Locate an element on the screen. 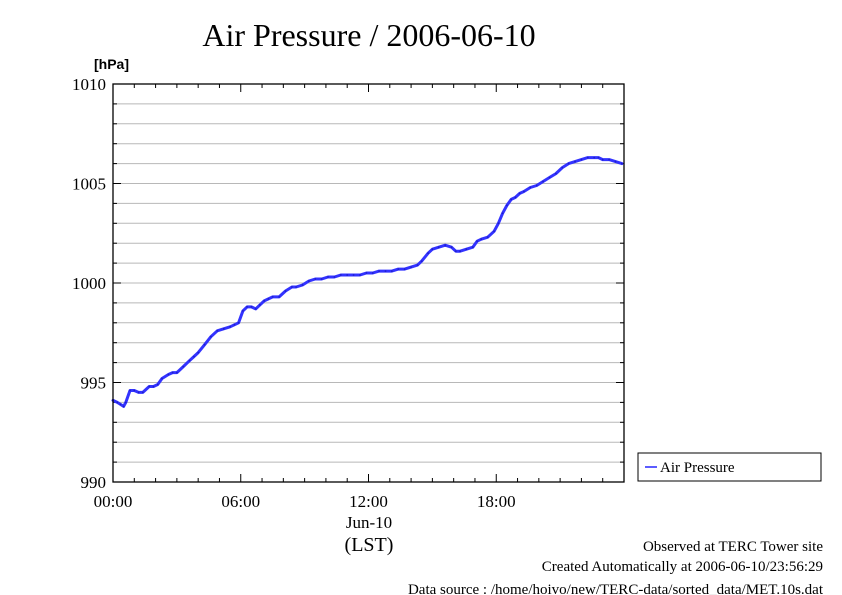  x-tick-label: 00:00 is located at coordinates (113, 501).